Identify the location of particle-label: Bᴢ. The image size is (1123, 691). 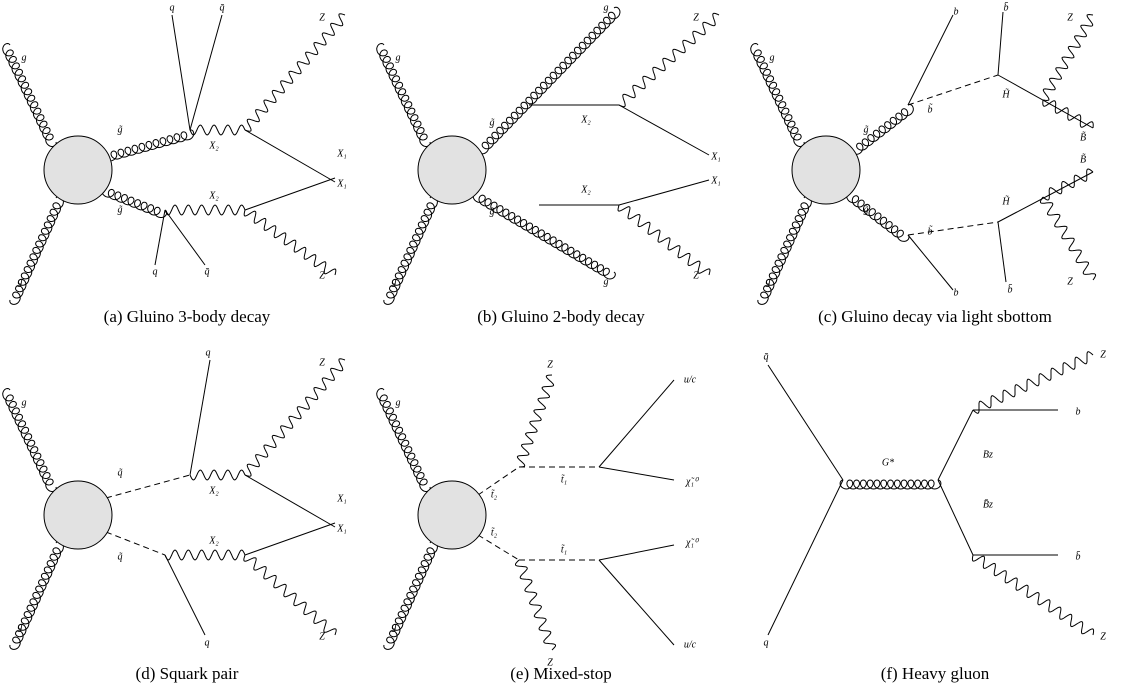
(988, 454).